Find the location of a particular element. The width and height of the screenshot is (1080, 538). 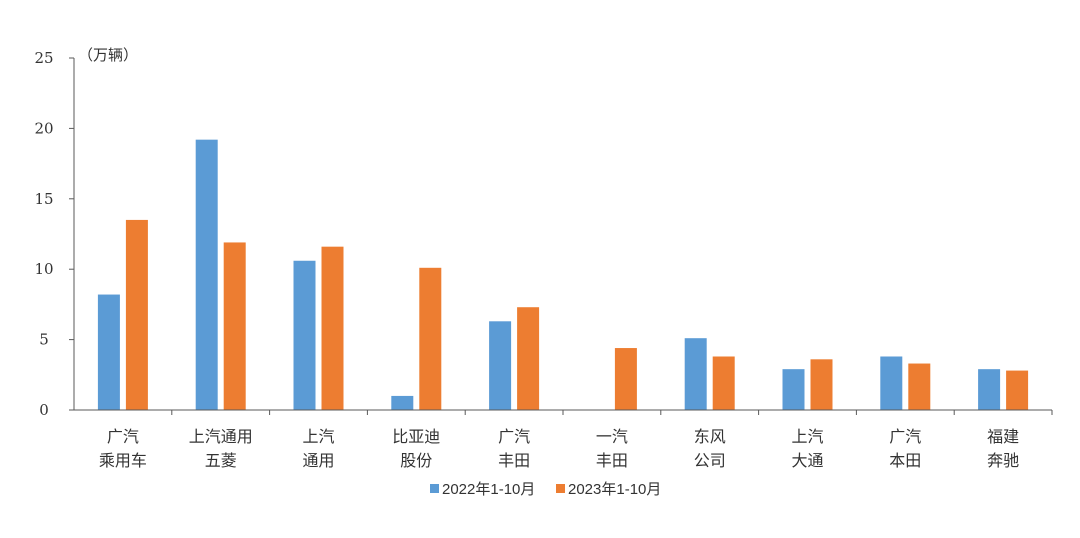

x-category-label: 比亚迪 is located at coordinates (416, 436).